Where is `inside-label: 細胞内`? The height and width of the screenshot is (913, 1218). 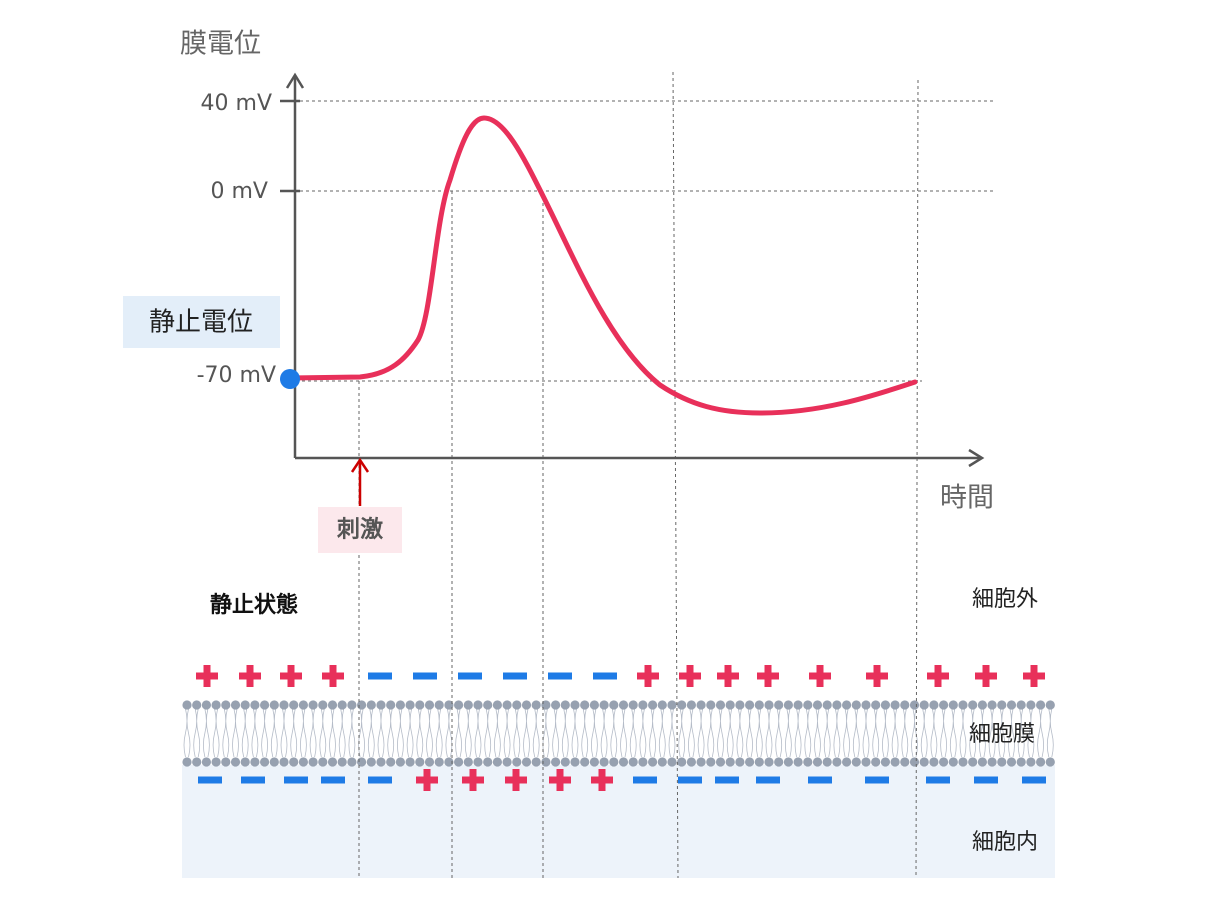 inside-label: 細胞内 is located at coordinates (1005, 842).